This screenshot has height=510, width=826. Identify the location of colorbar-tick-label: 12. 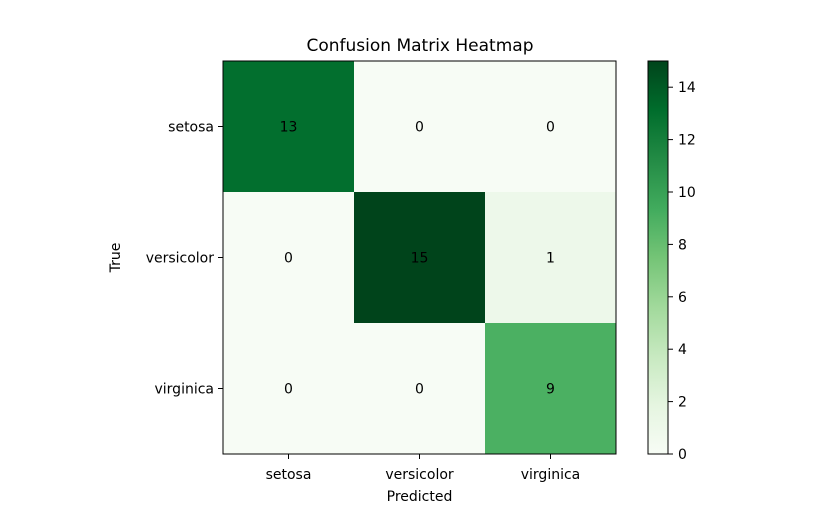
(687, 141).